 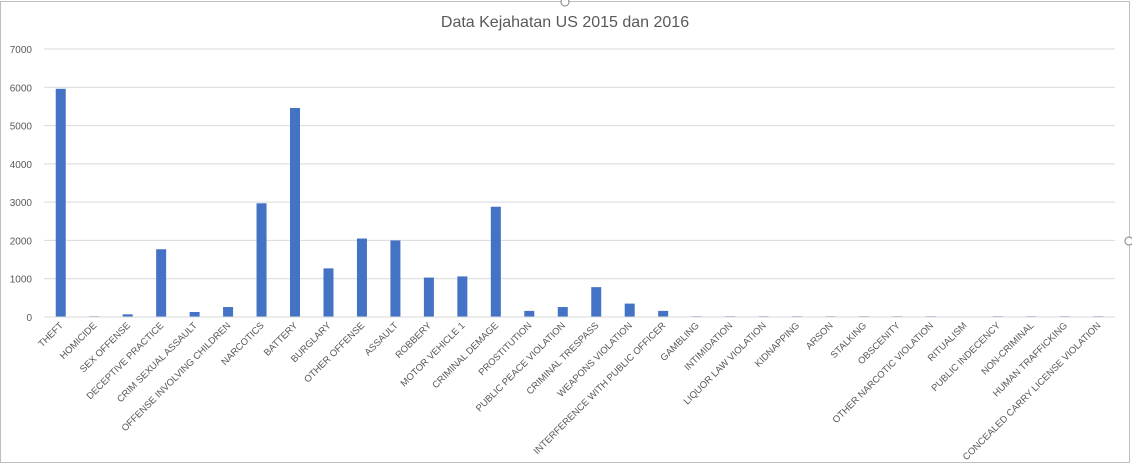 What do you see at coordinates (565, 22) in the screenshot?
I see `chart-title: Data Kejahatan US 2015 dan 2016` at bounding box center [565, 22].